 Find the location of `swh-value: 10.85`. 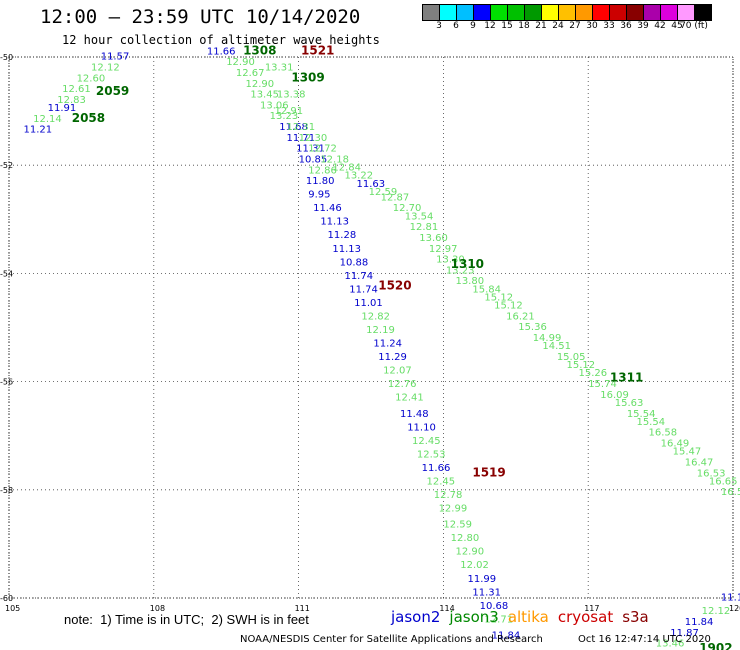

swh-value: 10.85 is located at coordinates (313, 159).